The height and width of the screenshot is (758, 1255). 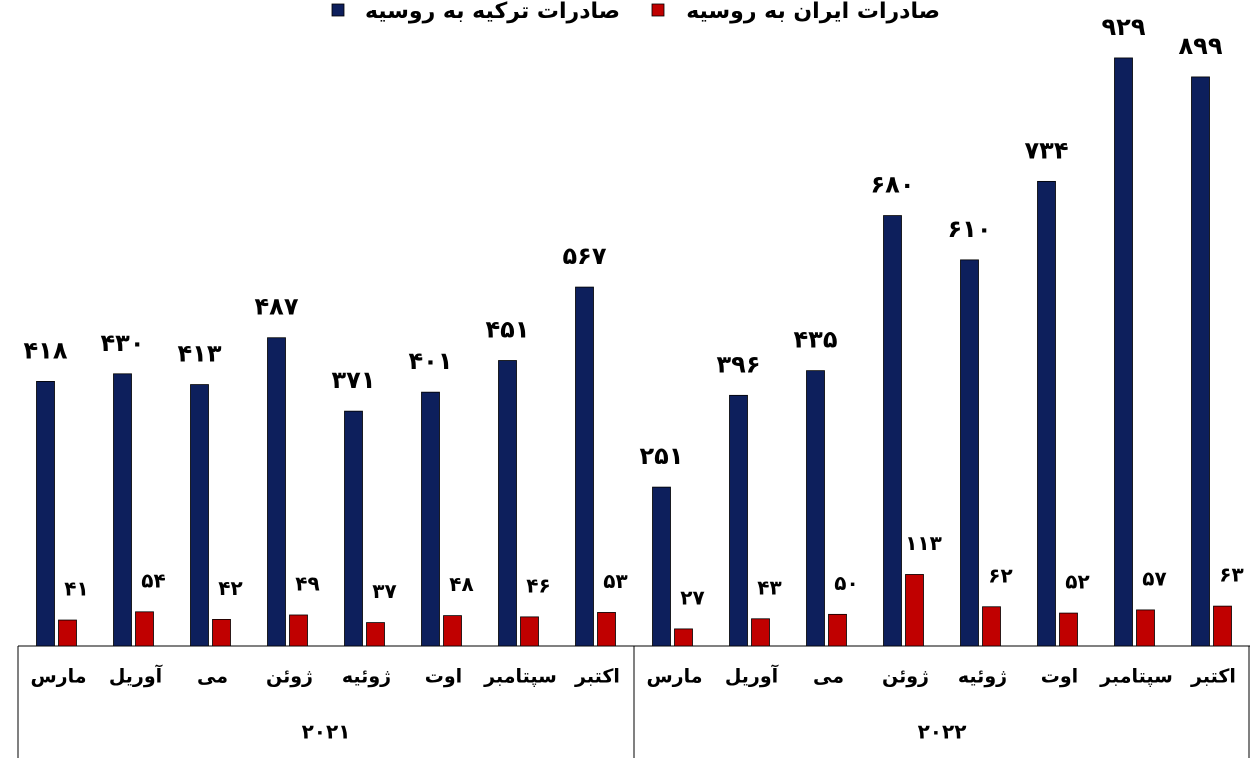 What do you see at coordinates (326, 732) in the screenshot?
I see `group-label: ۲۰۲۱` at bounding box center [326, 732].